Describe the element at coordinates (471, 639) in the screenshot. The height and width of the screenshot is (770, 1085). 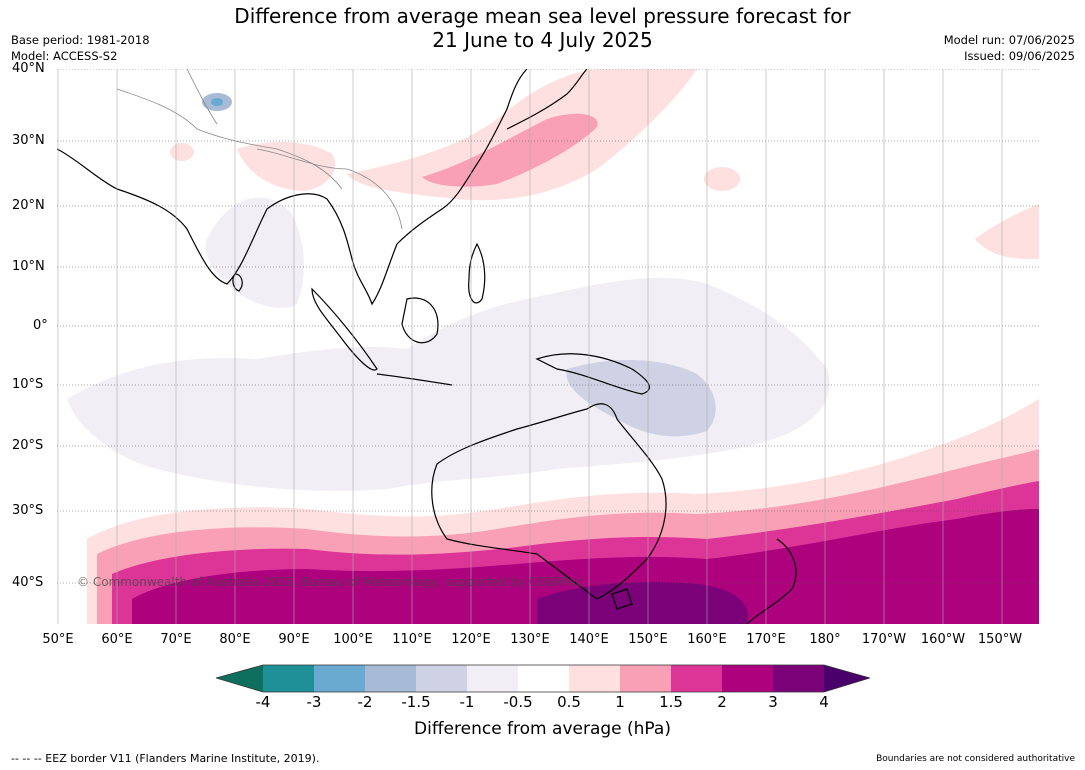
I see `lon-label-120e: 120°E` at that location.